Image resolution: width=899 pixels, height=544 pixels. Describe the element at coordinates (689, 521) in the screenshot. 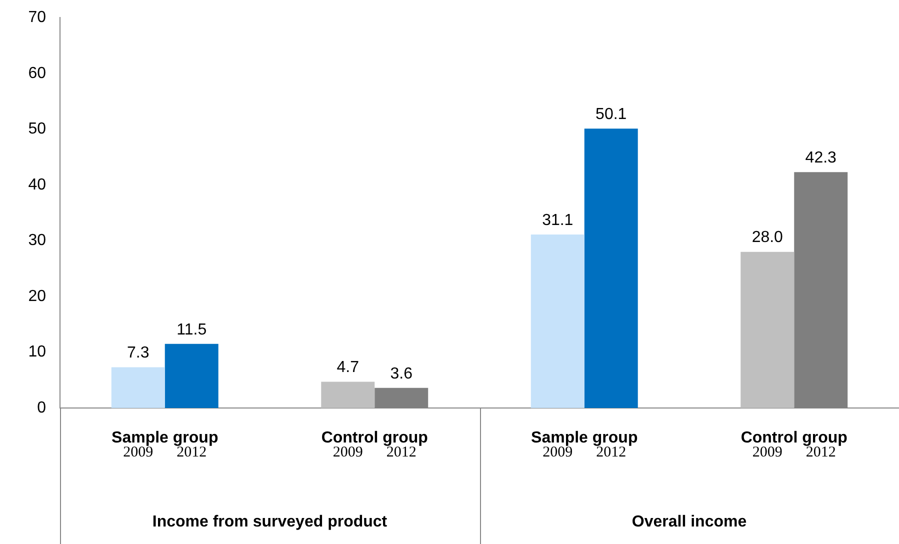

I see `text: Overall income` at that location.